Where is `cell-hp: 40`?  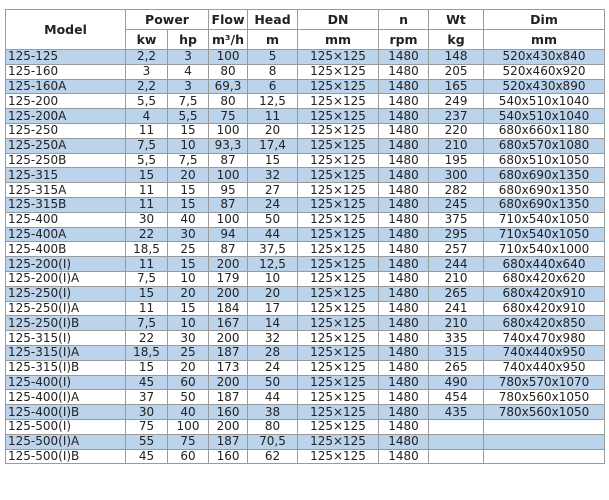 cell-hp: 40 is located at coordinates (188, 412).